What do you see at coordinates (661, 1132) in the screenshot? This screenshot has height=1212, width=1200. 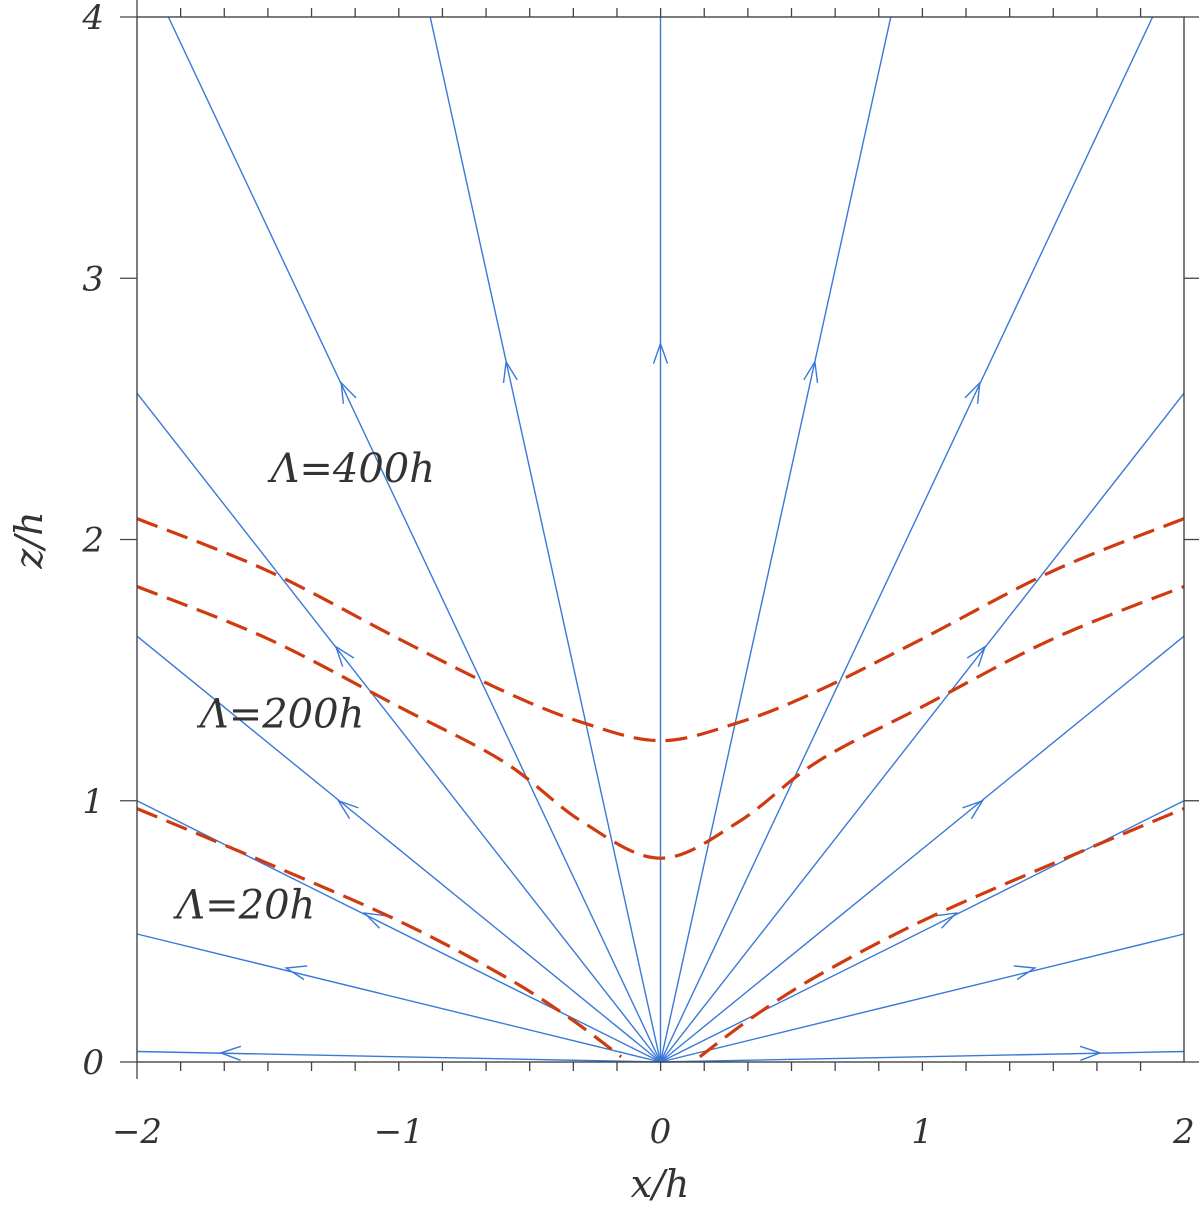 I see `x-tick-label: 0` at bounding box center [661, 1132].